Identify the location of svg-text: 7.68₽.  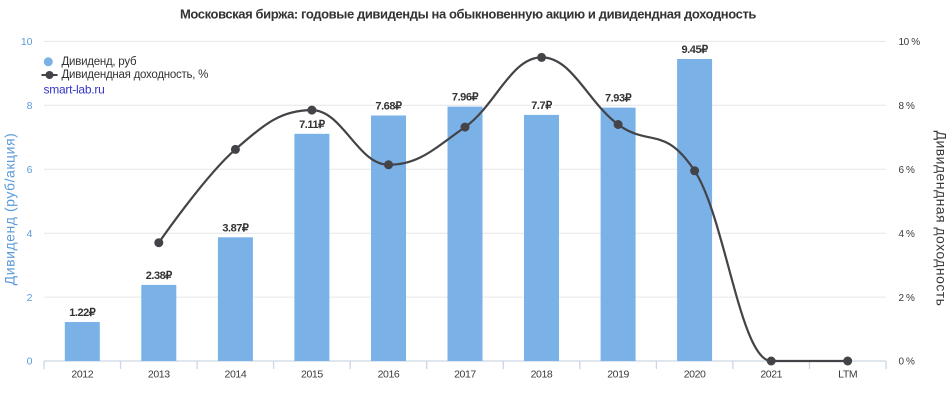
(388, 107).